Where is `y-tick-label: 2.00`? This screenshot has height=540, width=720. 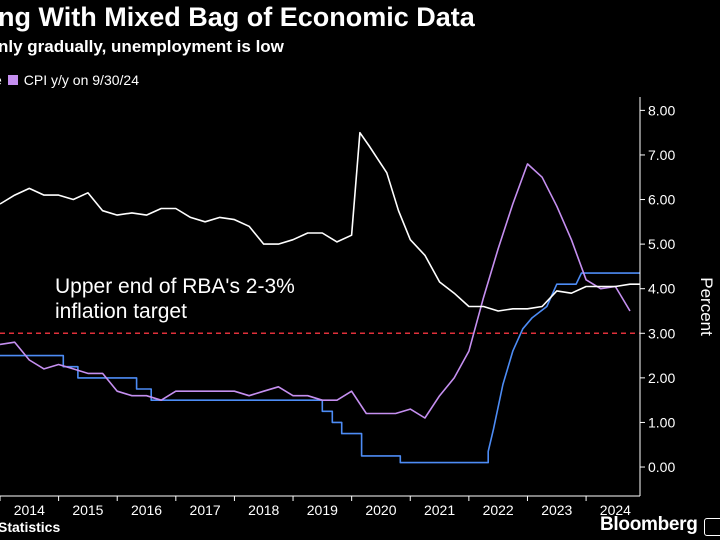
y-tick-label: 2.00 is located at coordinates (661, 378).